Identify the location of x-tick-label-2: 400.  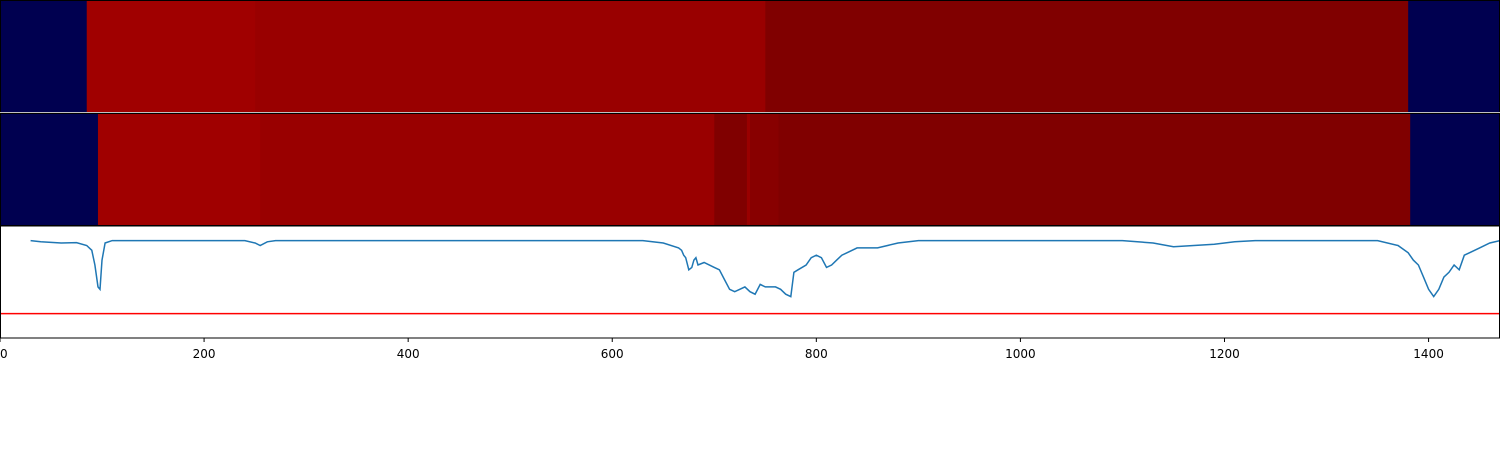
(408, 354).